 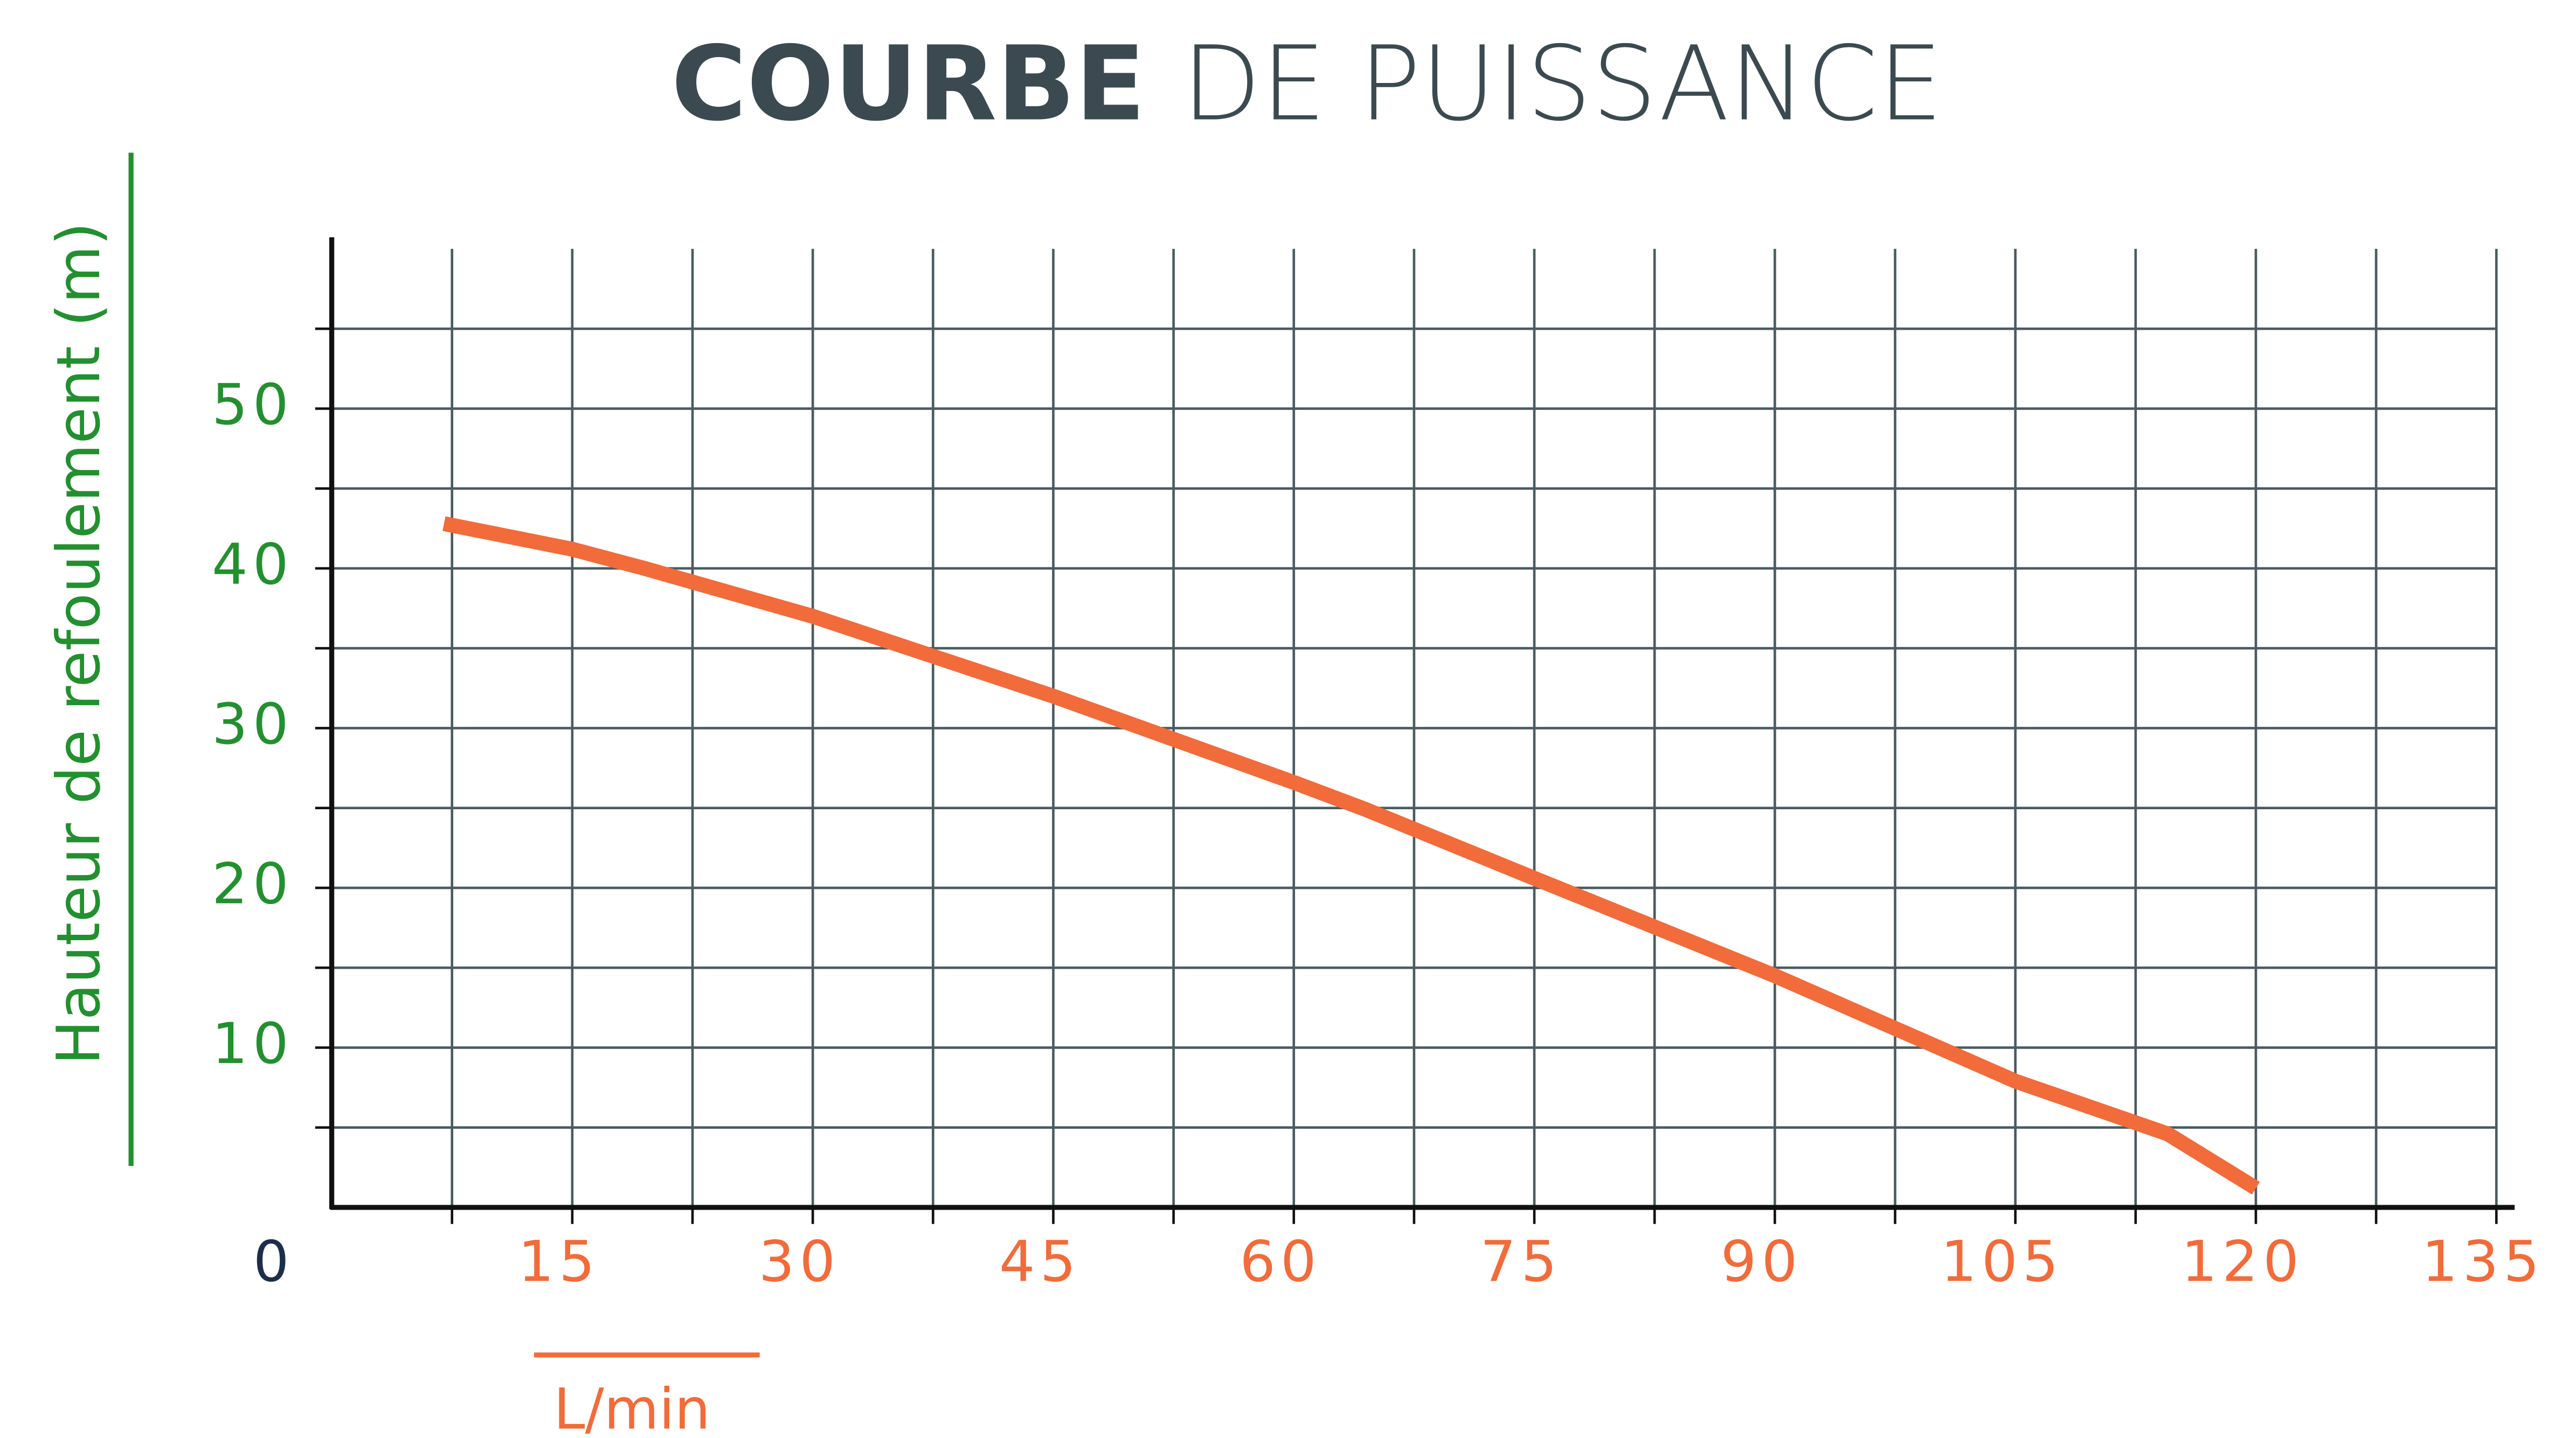 I want to click on y-axis-label: Hauteur de refoulement (m), so click(x=79, y=643).